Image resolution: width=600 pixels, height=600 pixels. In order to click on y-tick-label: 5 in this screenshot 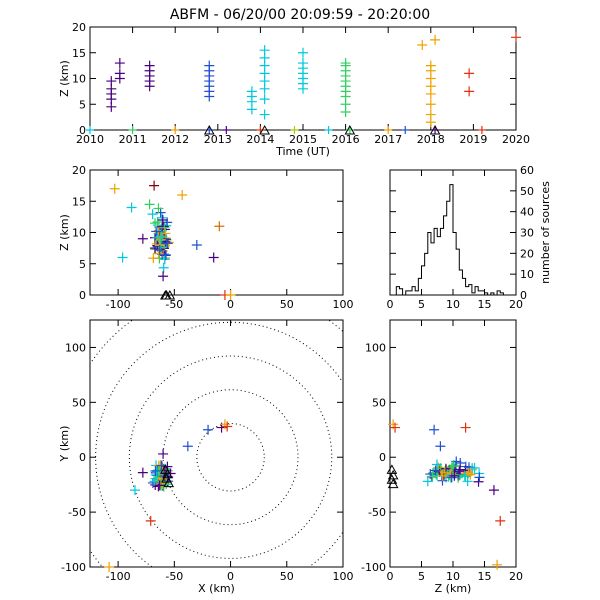, I will do `click(82, 104)`.